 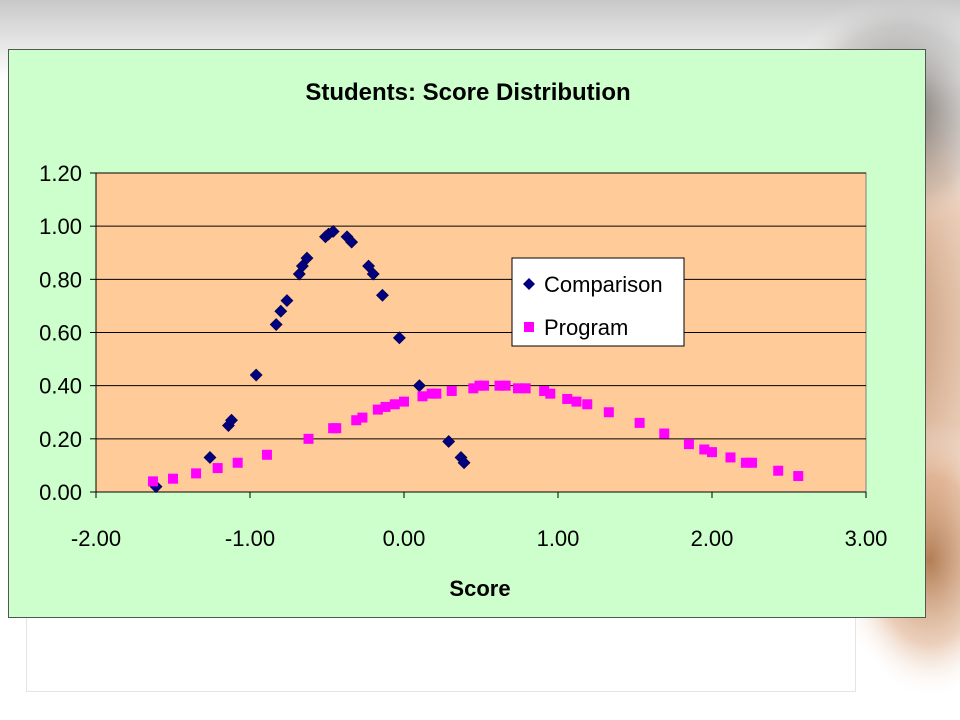 What do you see at coordinates (60, 226) in the screenshot?
I see `y-tick-label: 1.00` at bounding box center [60, 226].